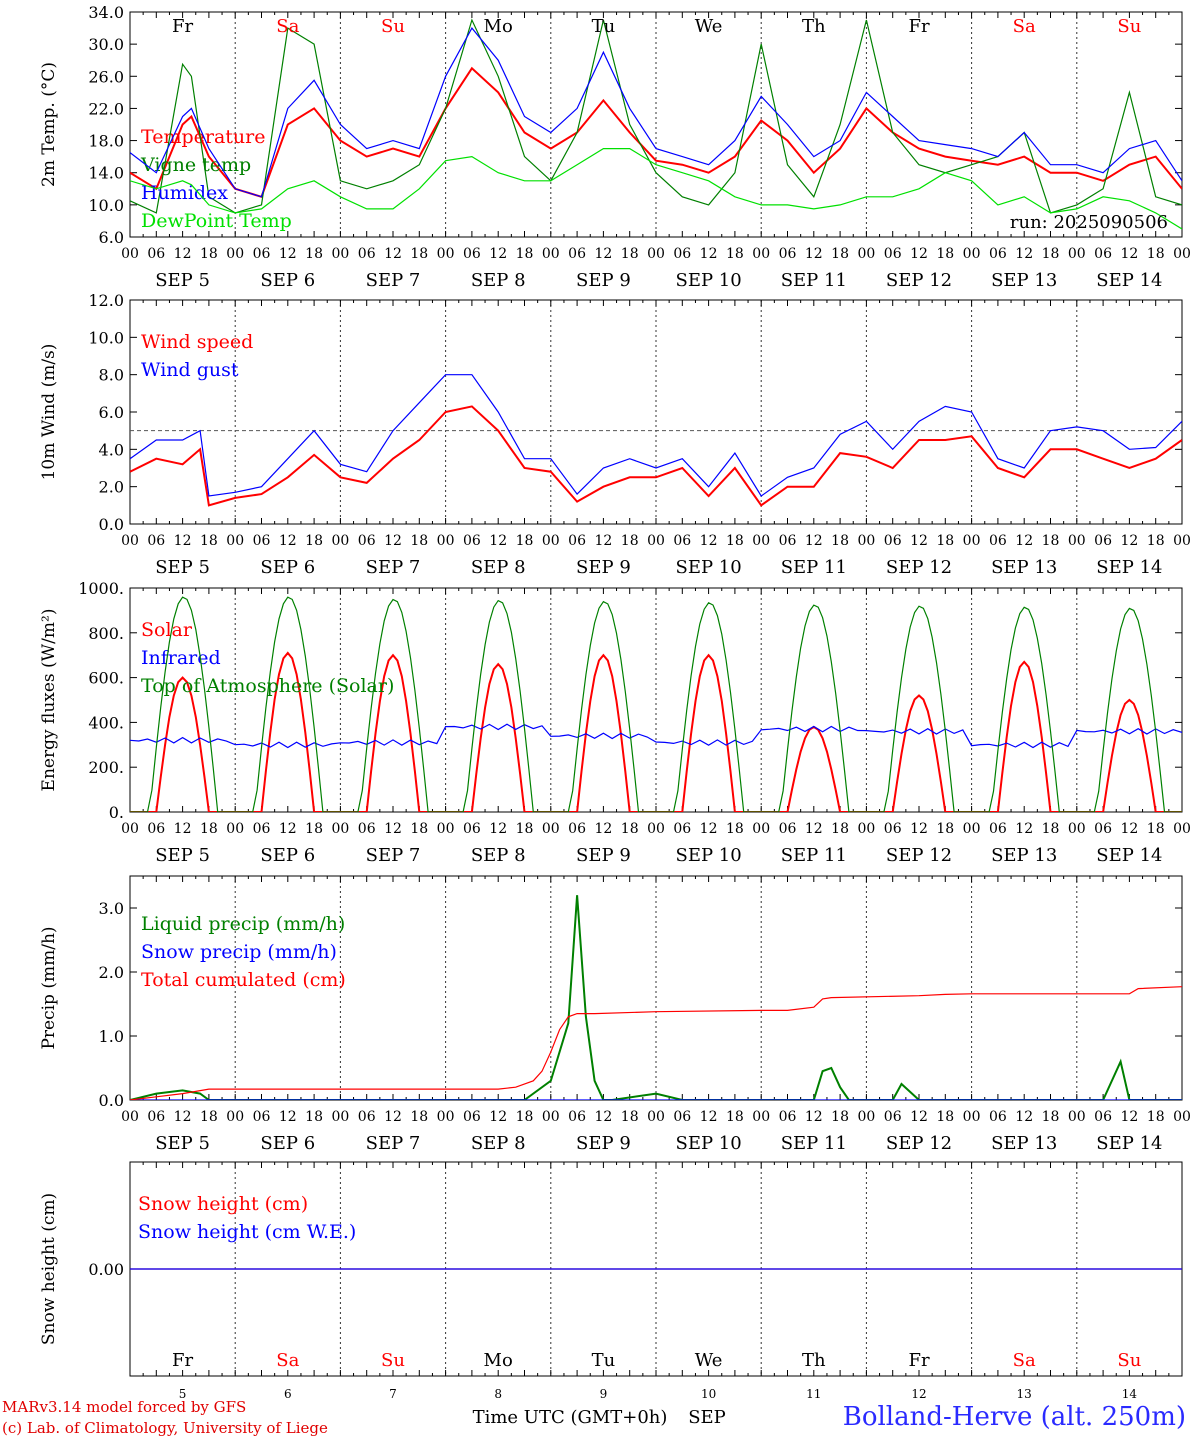  I want to click on day-number: 10, so click(708, 1394).